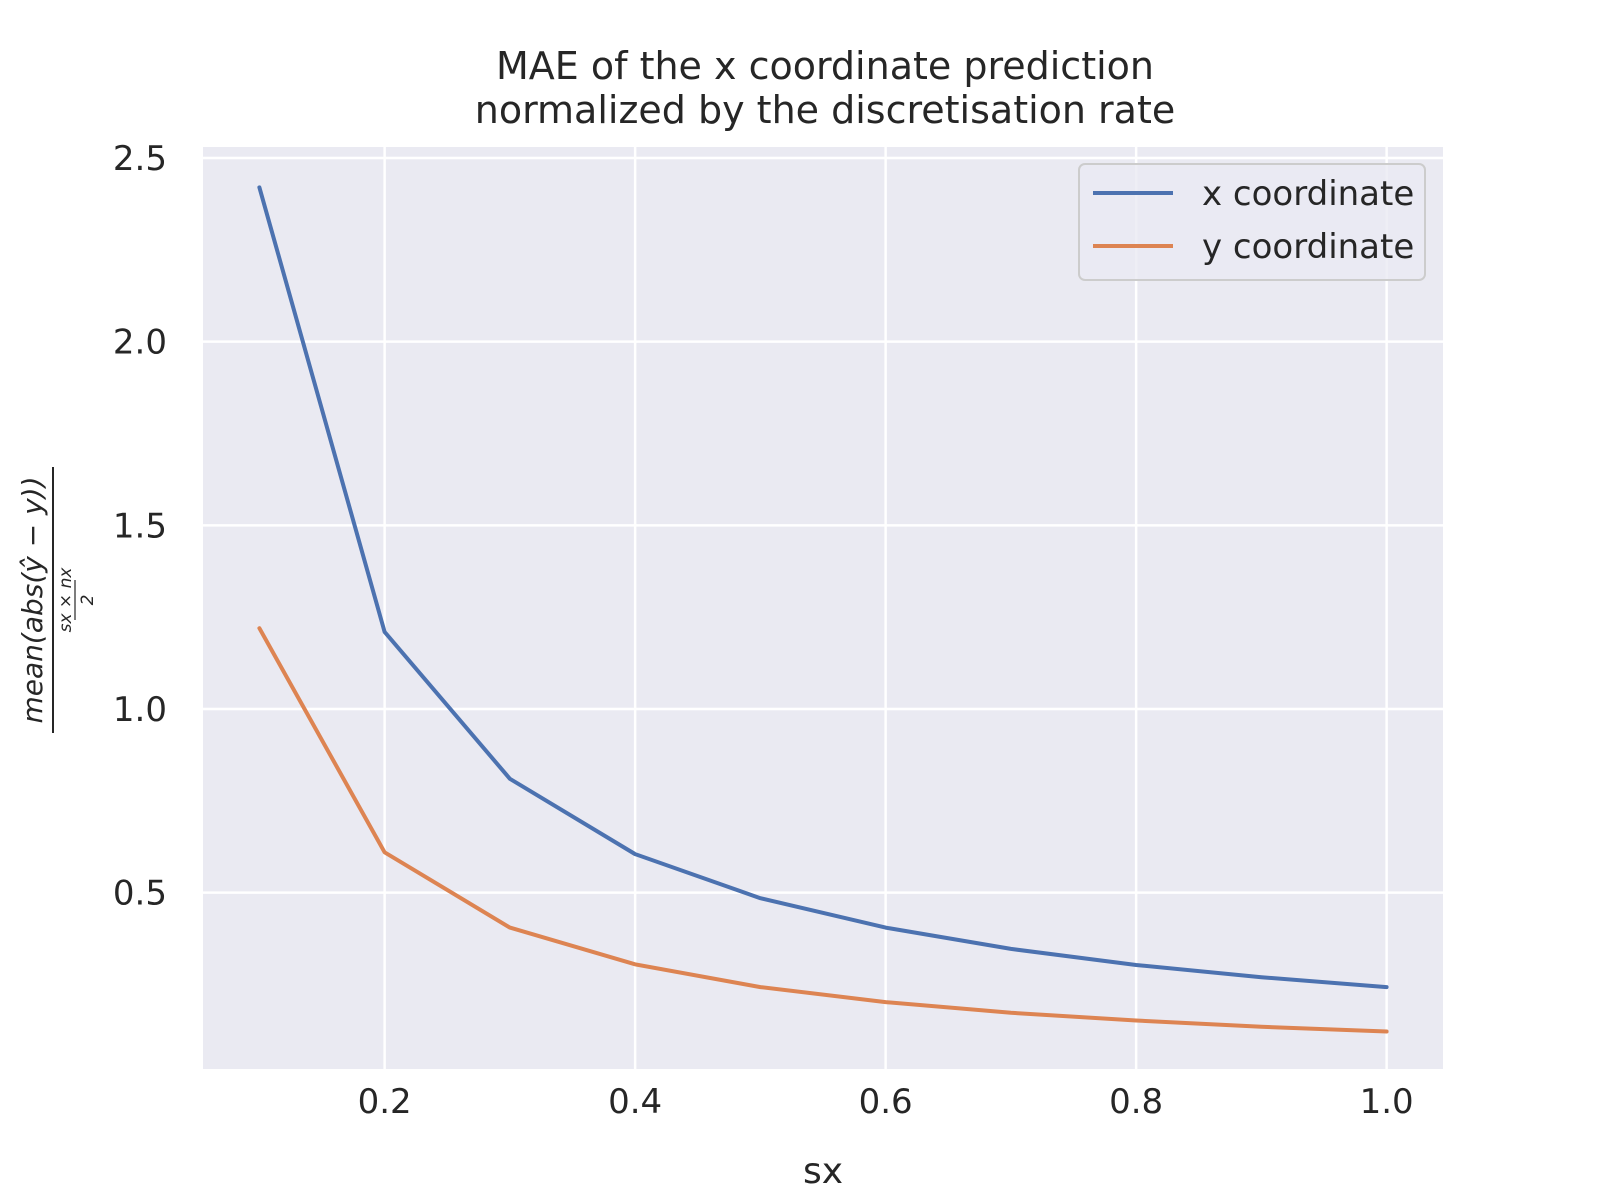 Image resolution: width=1600 pixels, height=1200 pixels. Describe the element at coordinates (140, 159) in the screenshot. I see `y-tick-label: 2.5` at that location.